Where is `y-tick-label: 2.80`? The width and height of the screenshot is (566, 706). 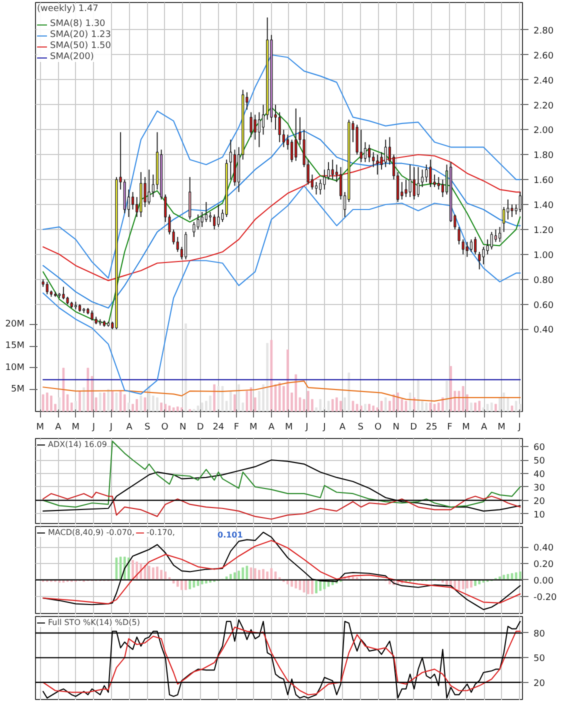
y-tick-label: 2.80 is located at coordinates (544, 31).